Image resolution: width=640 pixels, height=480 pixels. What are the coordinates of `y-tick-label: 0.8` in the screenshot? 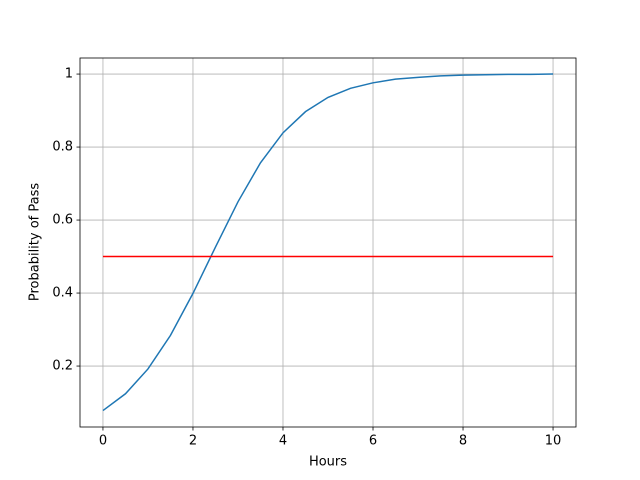 It's located at (62, 147).